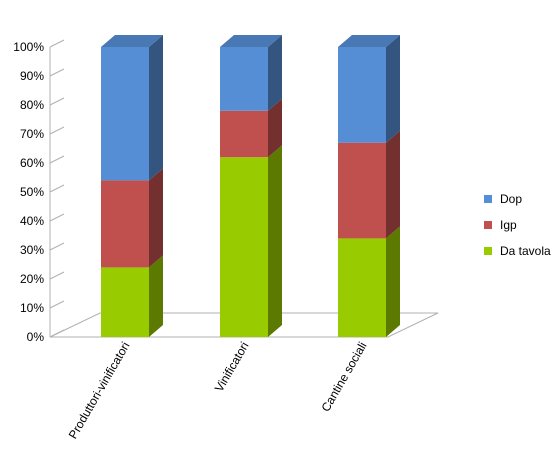 The height and width of the screenshot is (460, 555). I want to click on floor-outline, so click(244, 325).